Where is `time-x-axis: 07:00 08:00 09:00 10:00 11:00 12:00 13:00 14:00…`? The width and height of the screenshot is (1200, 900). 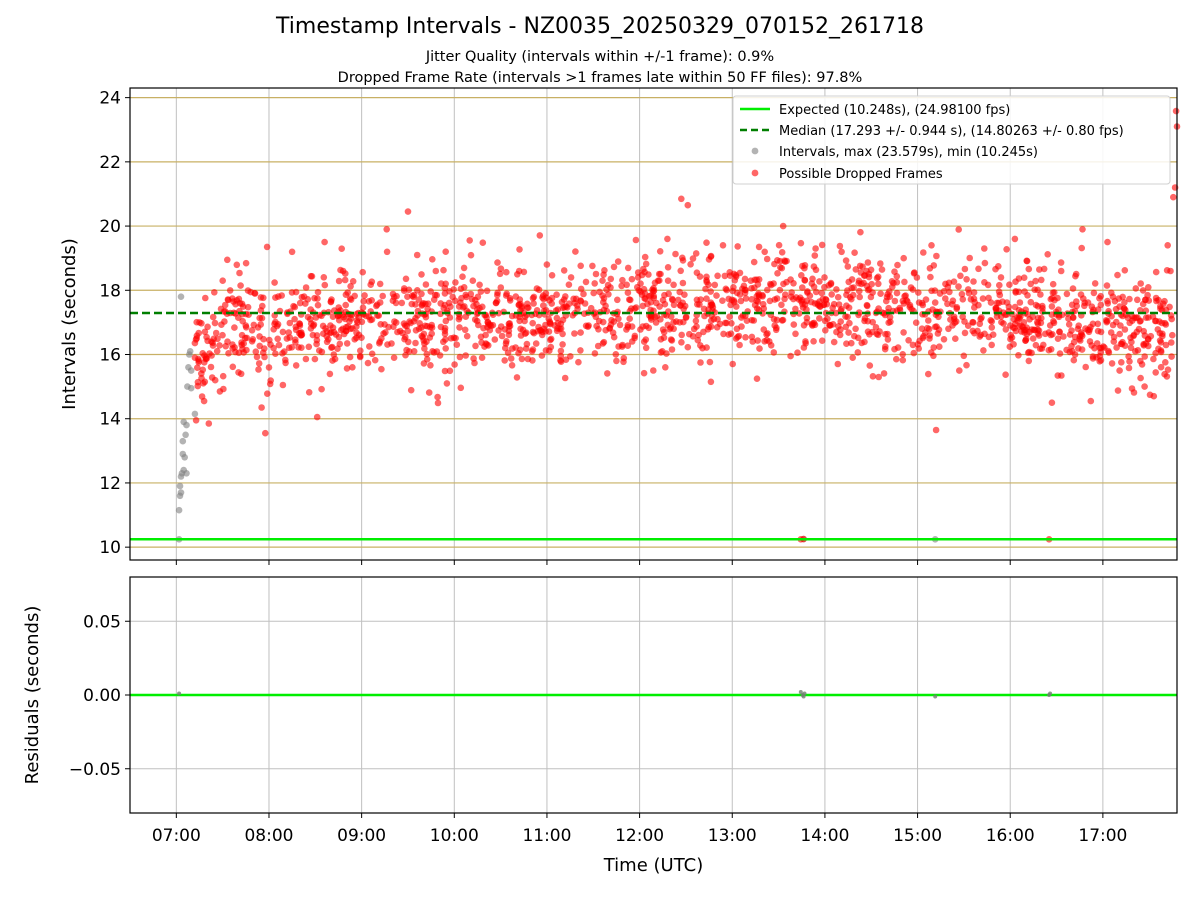
time-x-axis: 07:00 08:00 09:00 10:00 11:00 12:00 13:00 14:00… is located at coordinates (639, 829).